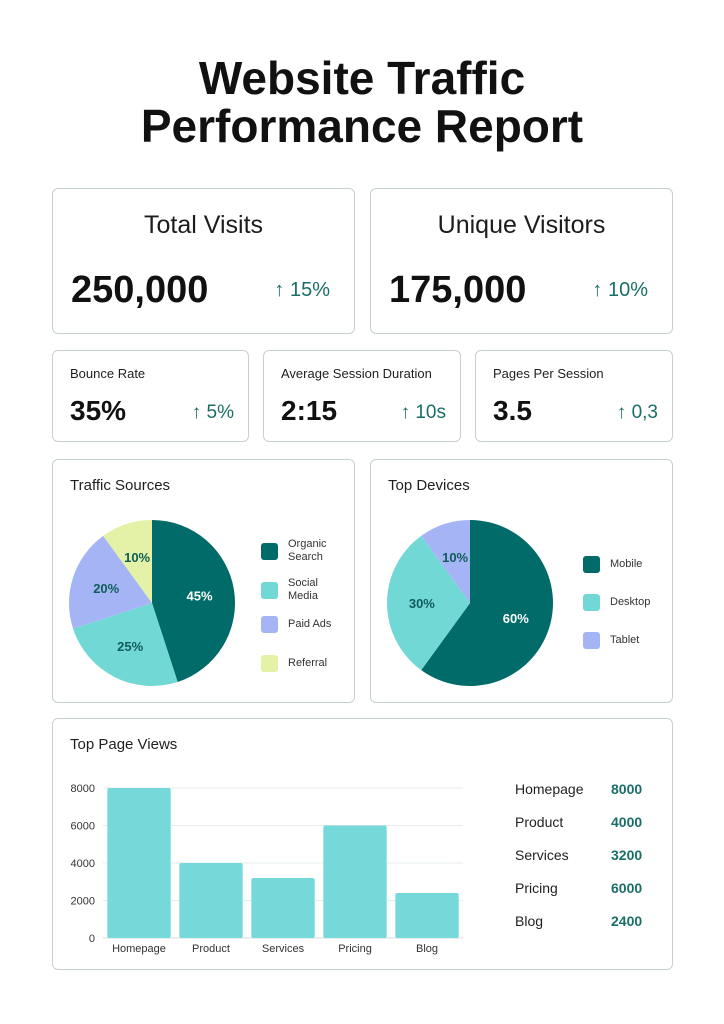  I want to click on avg-session-duration-label: Average Session Duration, so click(356, 373).